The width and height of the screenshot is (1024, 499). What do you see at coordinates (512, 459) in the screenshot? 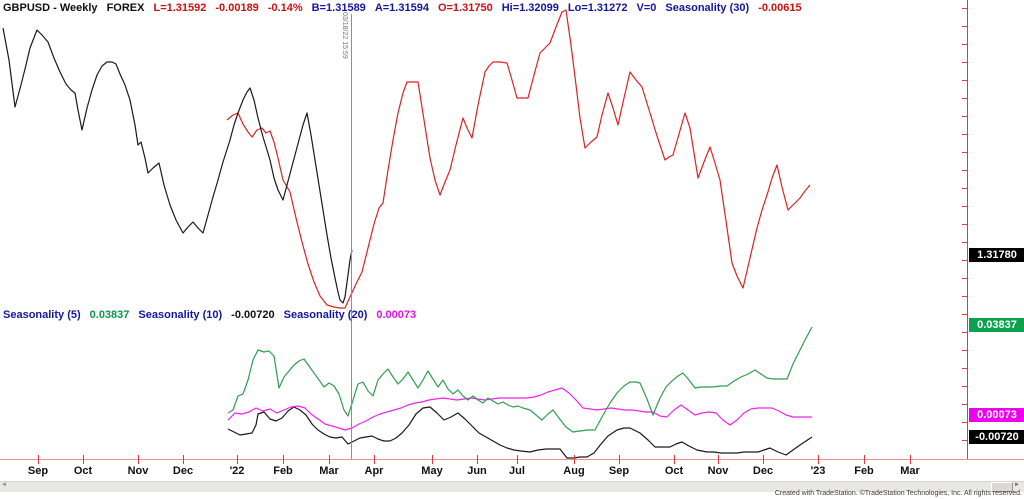
I see `time-axis-line` at bounding box center [512, 459].